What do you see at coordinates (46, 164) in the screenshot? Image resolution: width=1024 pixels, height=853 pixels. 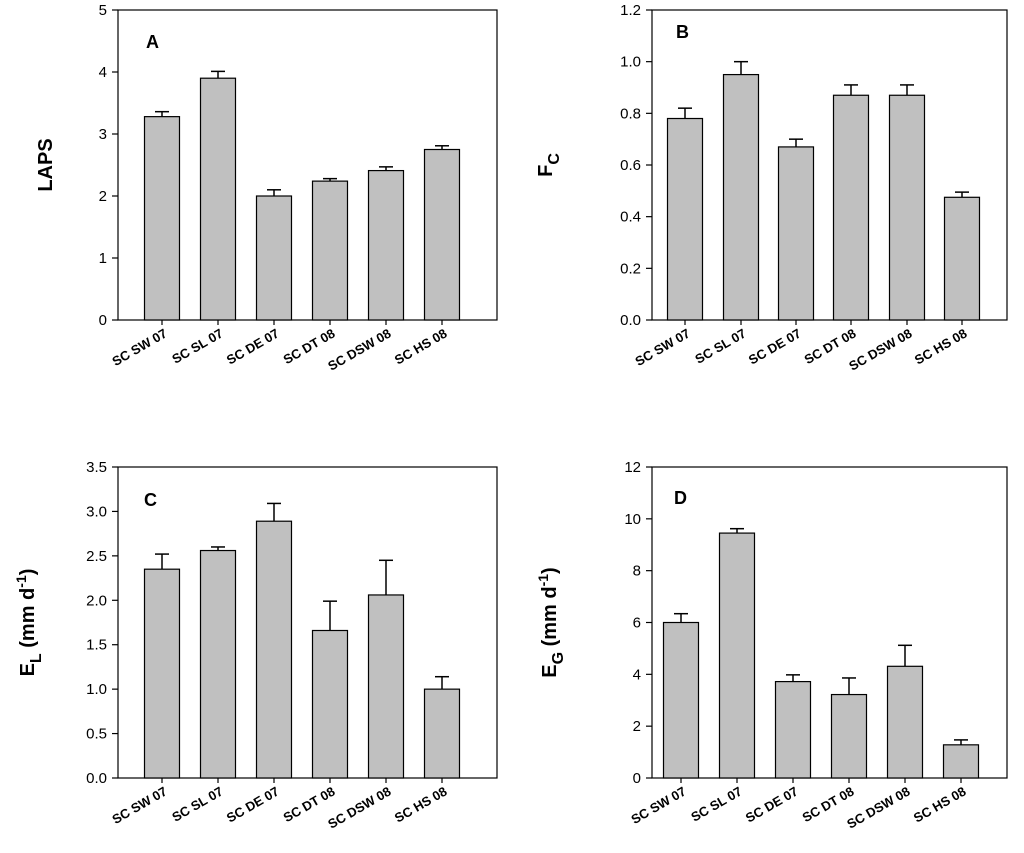 I see `y-axis-label: LAPS` at bounding box center [46, 164].